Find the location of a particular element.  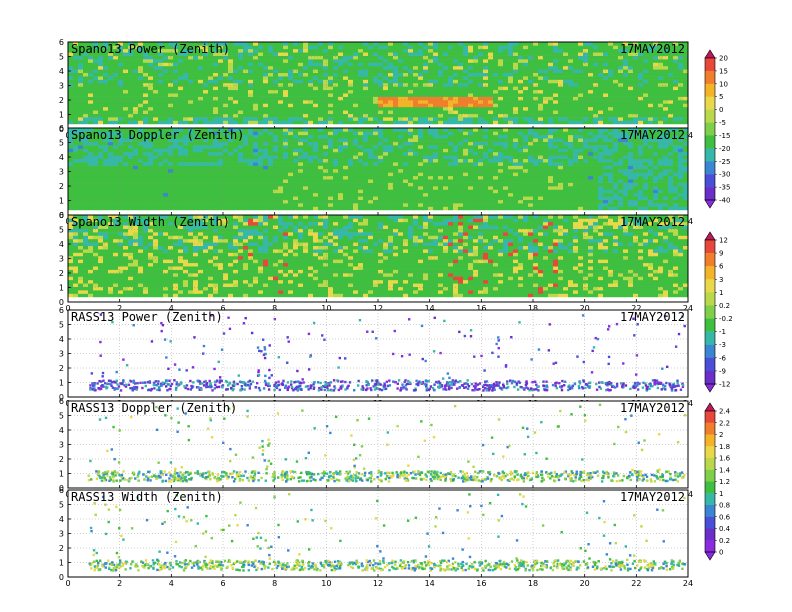

y-tick-label: 5 is located at coordinates (61, 57).